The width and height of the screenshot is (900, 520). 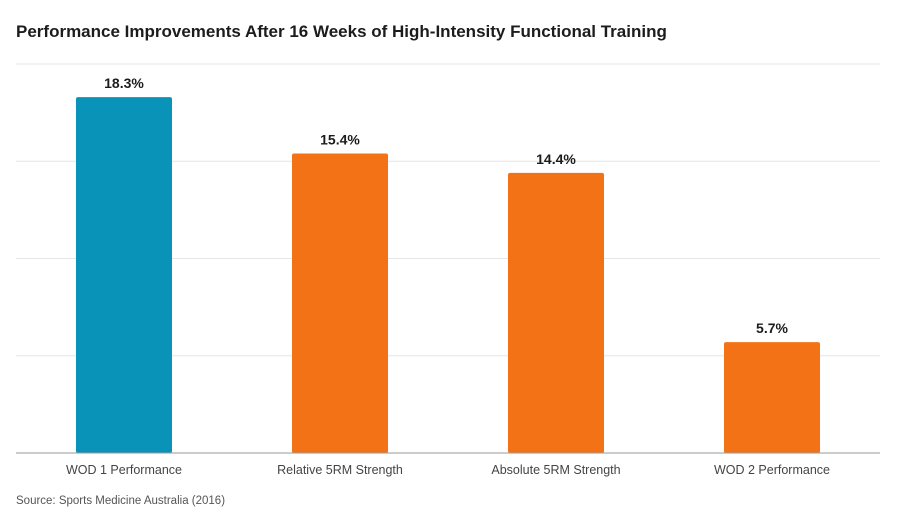 What do you see at coordinates (340, 470) in the screenshot?
I see `x-tick-label-2: Relative 5RM Strength` at bounding box center [340, 470].